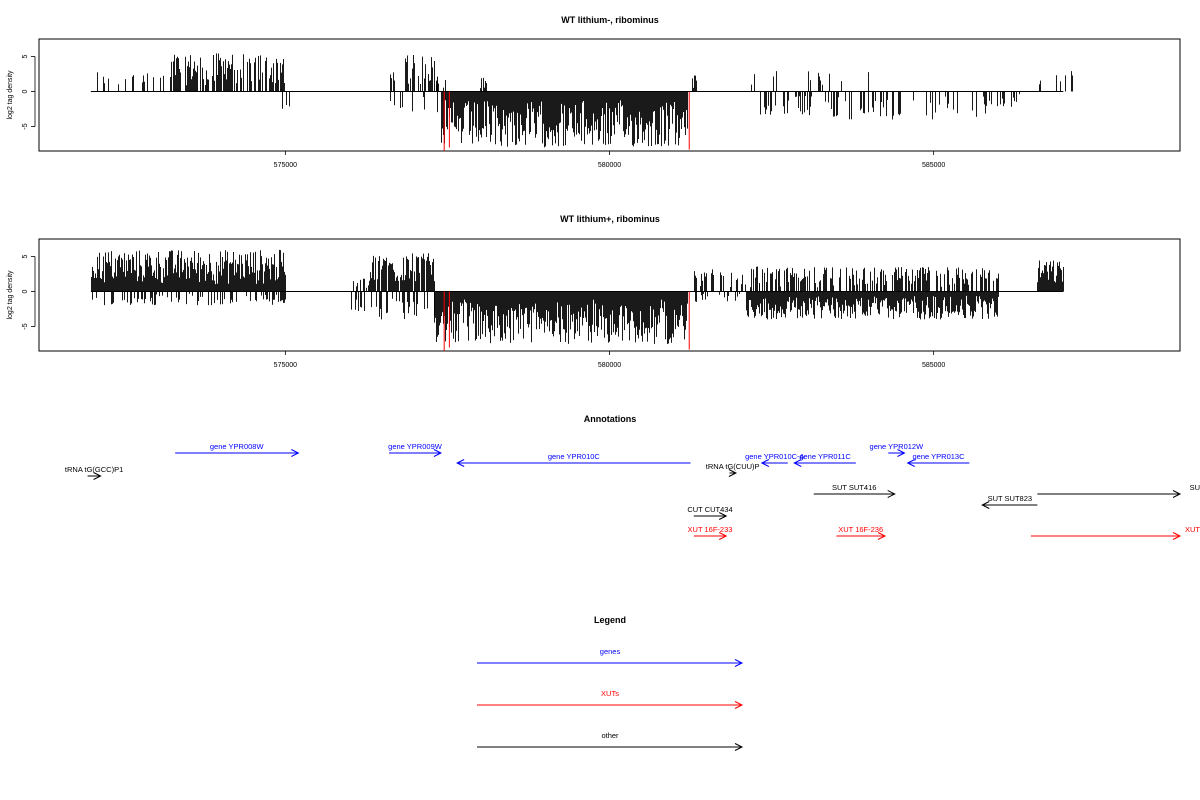  I want to click on panel-title: WT lithium-, ribominus, so click(610, 20).